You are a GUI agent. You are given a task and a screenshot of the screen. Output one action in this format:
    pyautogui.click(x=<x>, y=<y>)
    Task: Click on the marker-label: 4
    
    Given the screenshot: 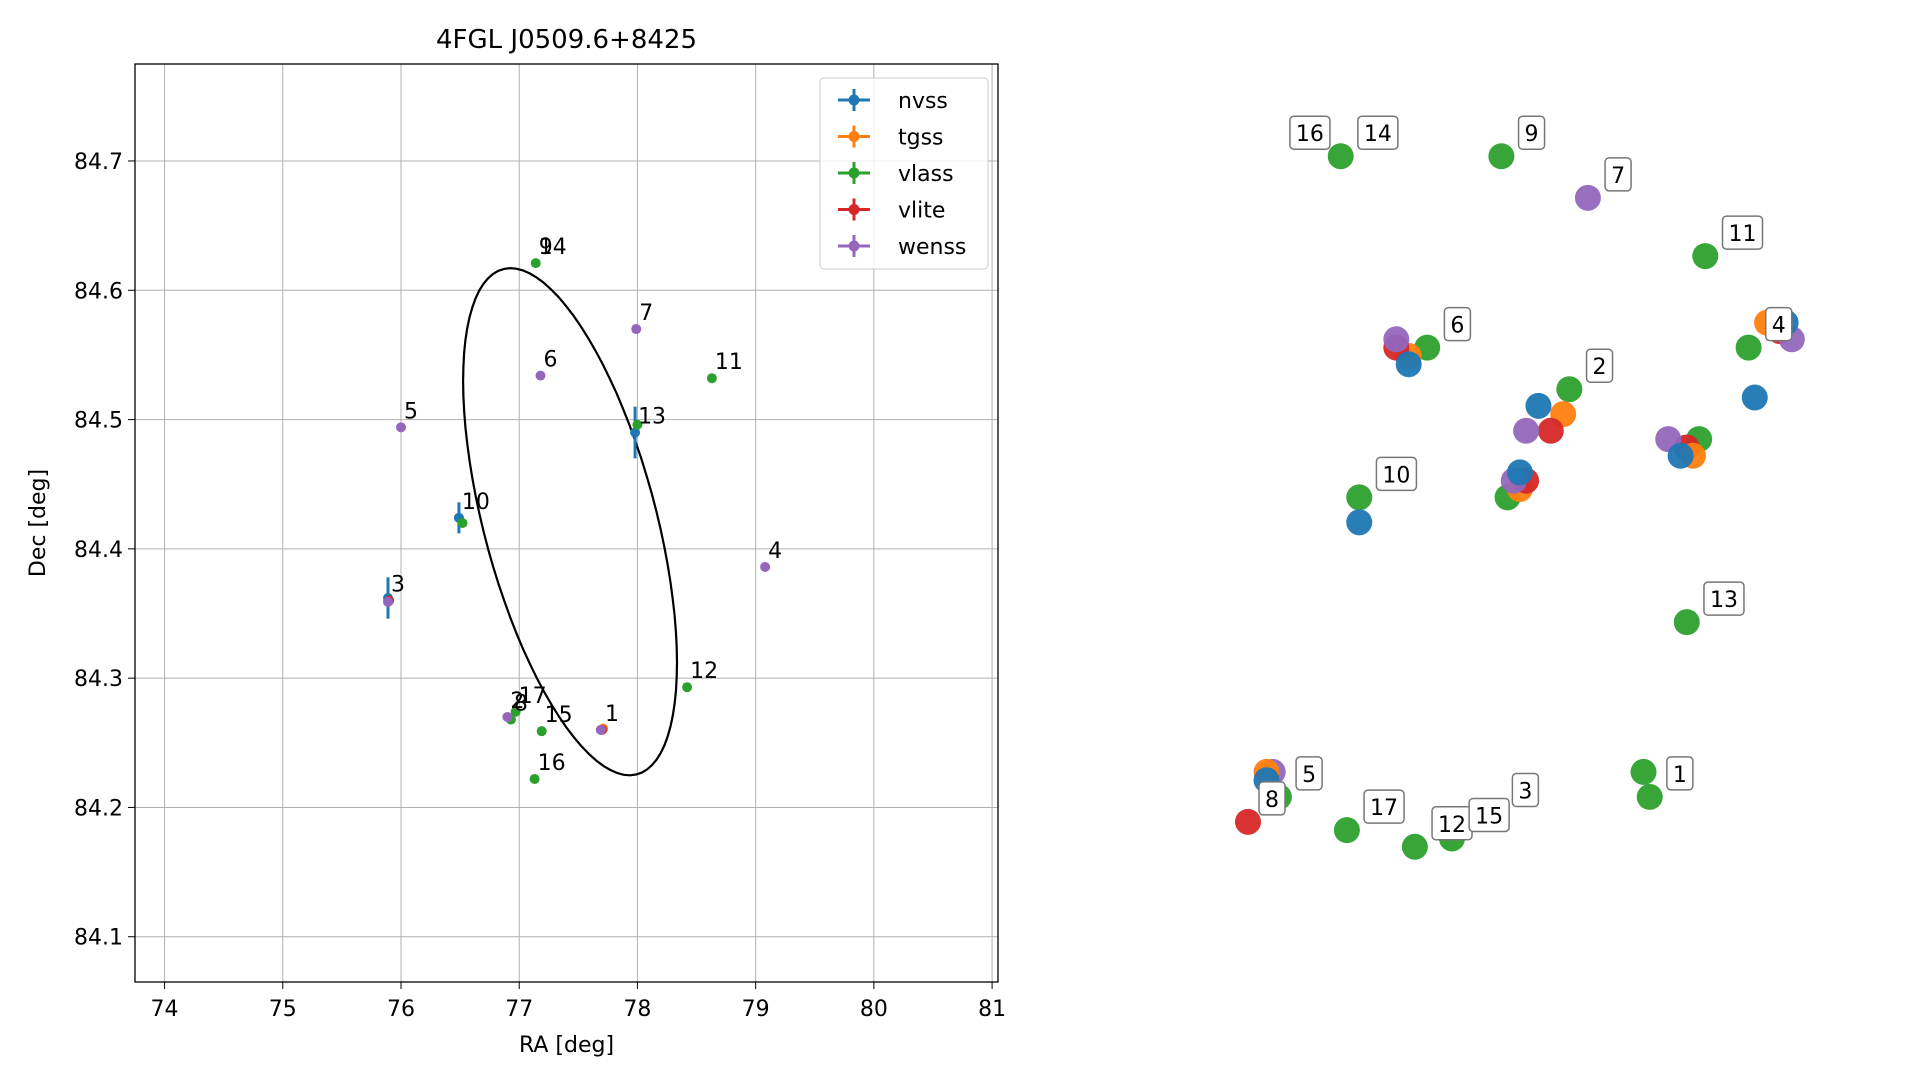 What is the action you would take?
    pyautogui.click(x=1779, y=326)
    